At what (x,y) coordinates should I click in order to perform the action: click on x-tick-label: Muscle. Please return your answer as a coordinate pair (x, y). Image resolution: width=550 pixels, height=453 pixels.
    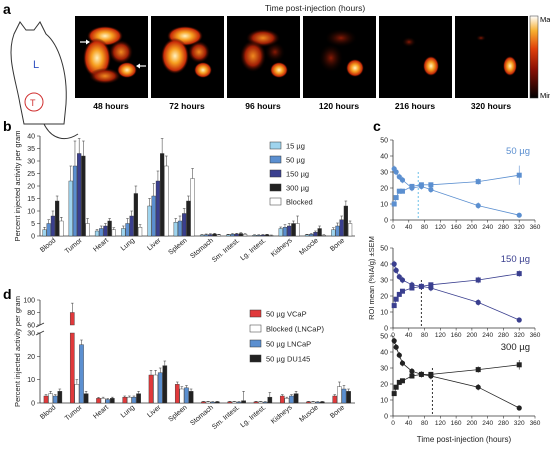
    Looking at the image, I should click on (309, 247).